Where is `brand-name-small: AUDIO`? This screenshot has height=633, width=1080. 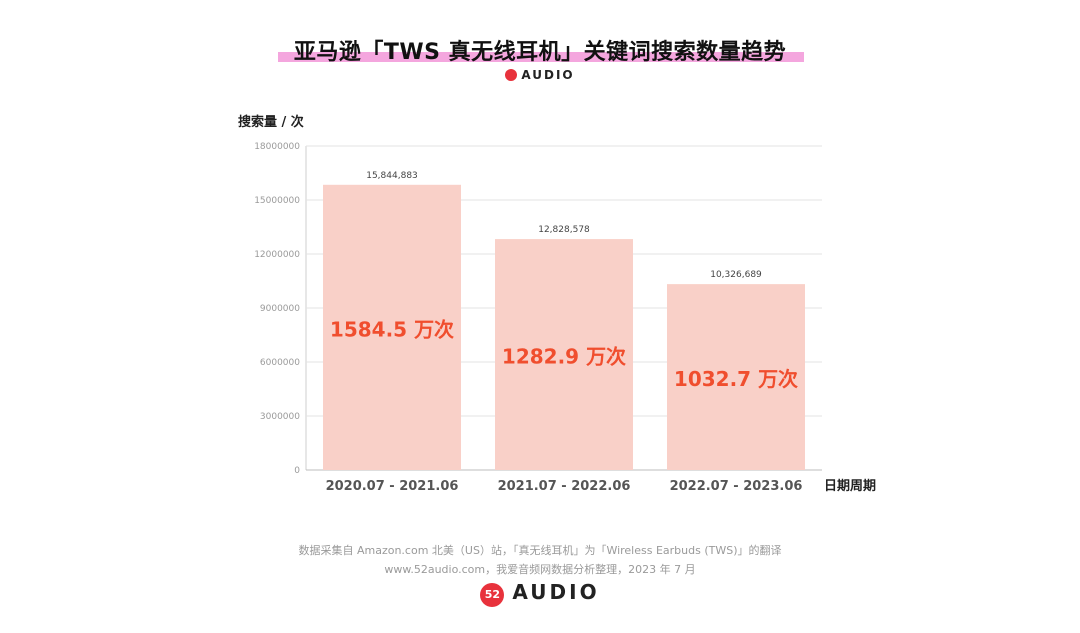 brand-name-small: AUDIO is located at coordinates (548, 75).